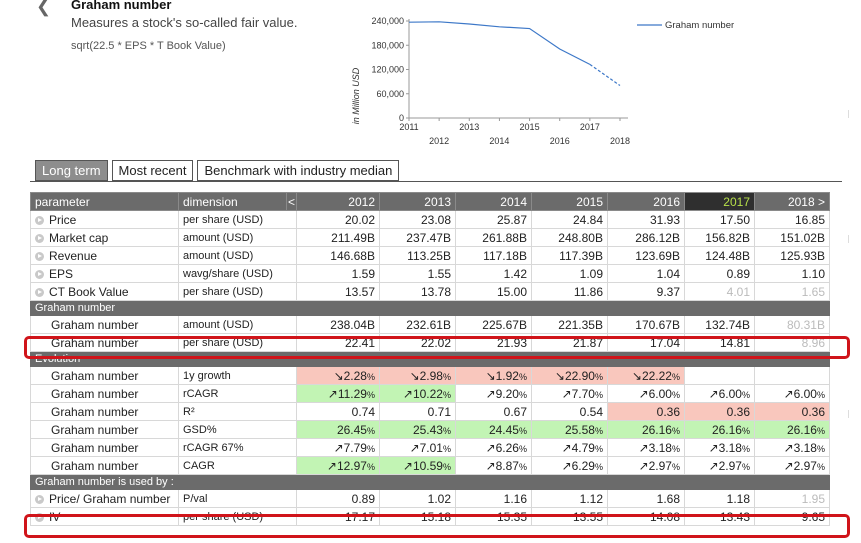 This screenshot has width=861, height=543. What do you see at coordinates (351, 429) in the screenshot?
I see `cell-value: 26.45` at bounding box center [351, 429].